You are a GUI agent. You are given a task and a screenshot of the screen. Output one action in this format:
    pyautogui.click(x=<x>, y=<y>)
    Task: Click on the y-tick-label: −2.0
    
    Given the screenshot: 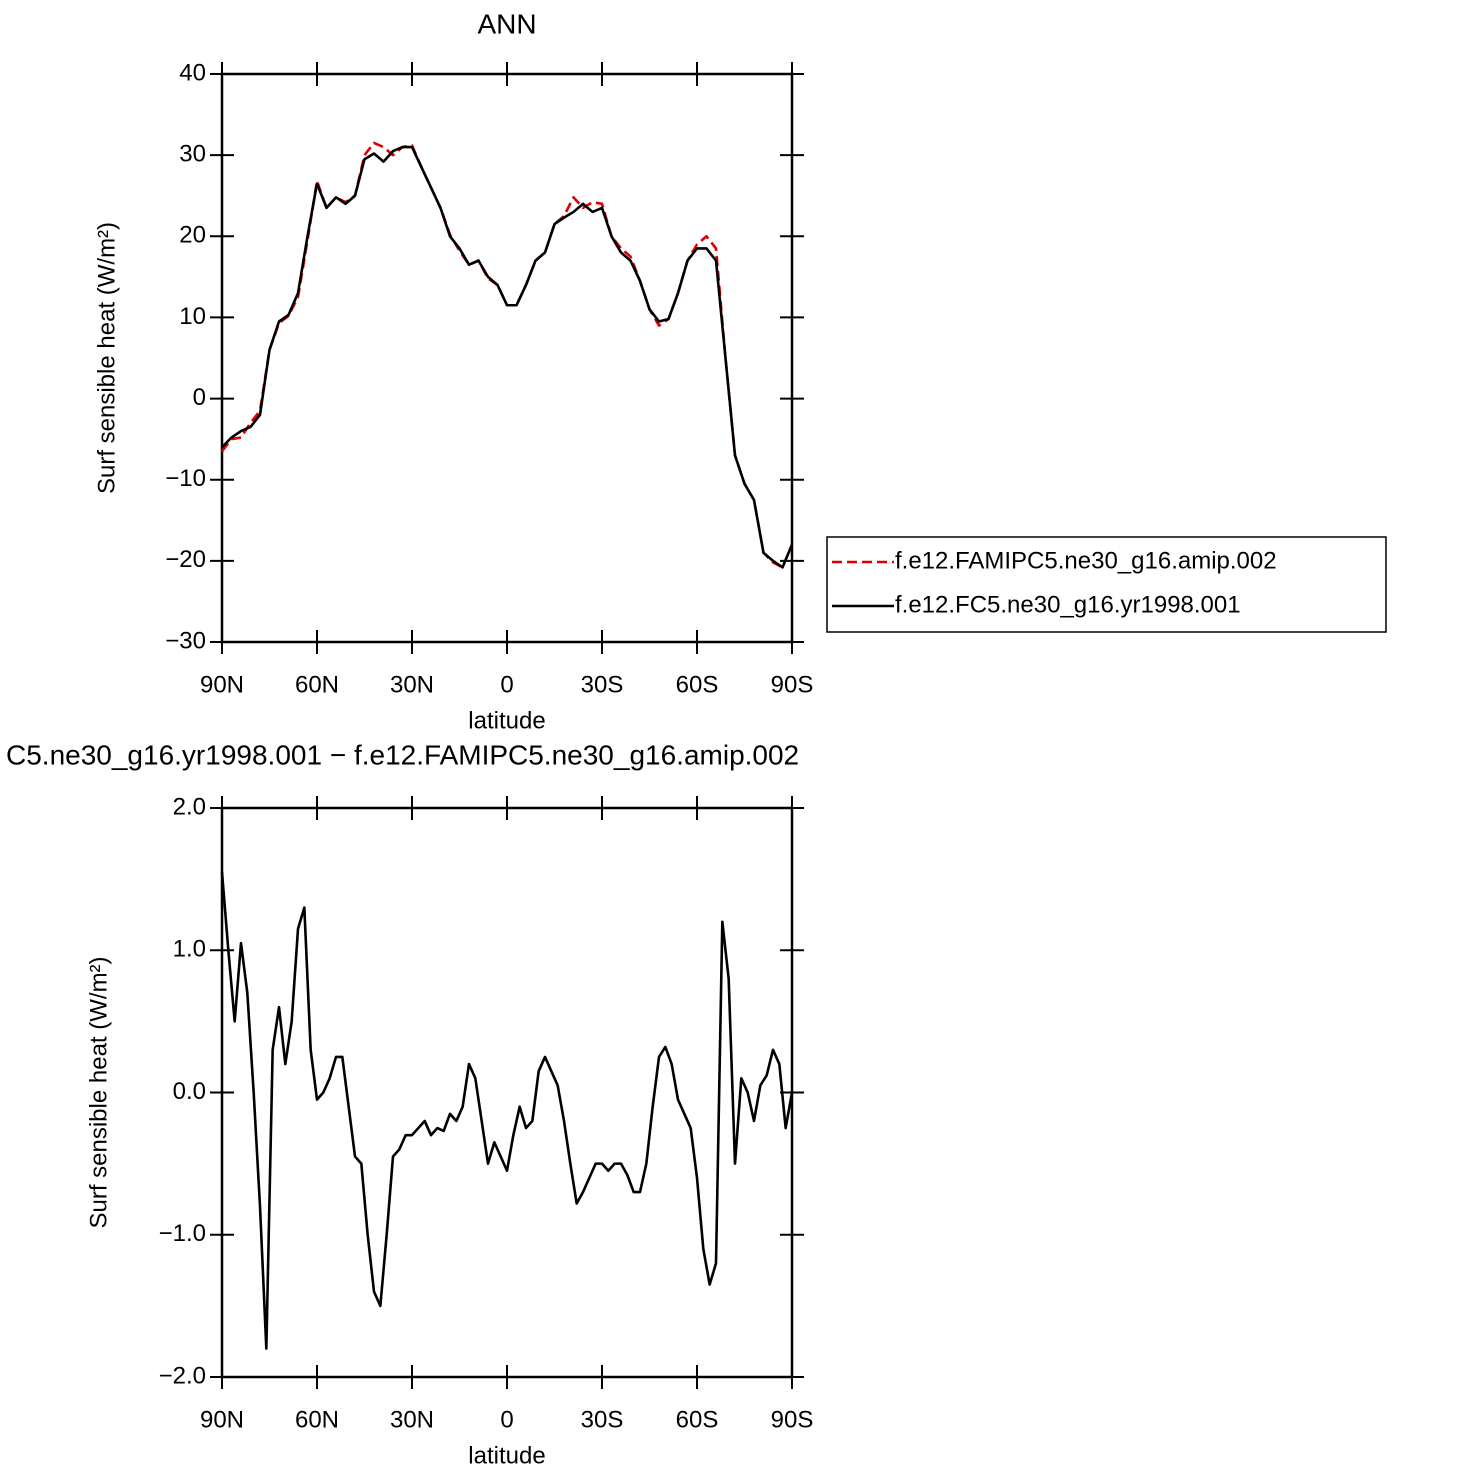 What is the action you would take?
    pyautogui.click(x=182, y=1375)
    